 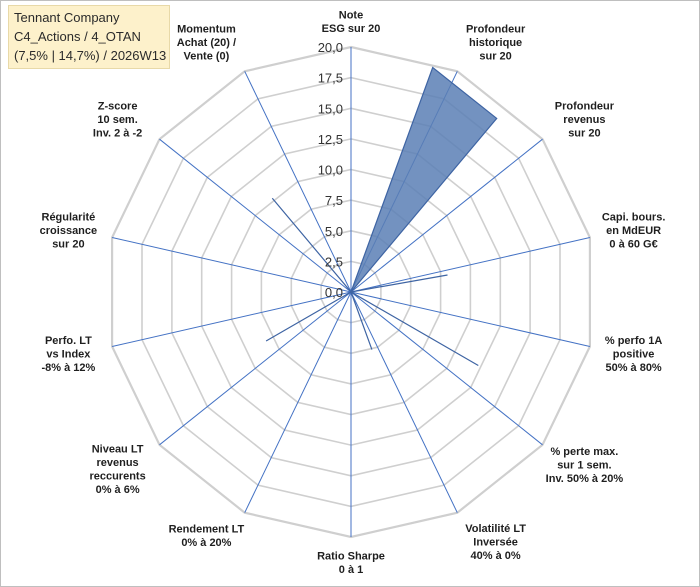 What do you see at coordinates (118, 106) in the screenshot?
I see `axis-label: Z-score` at bounding box center [118, 106].